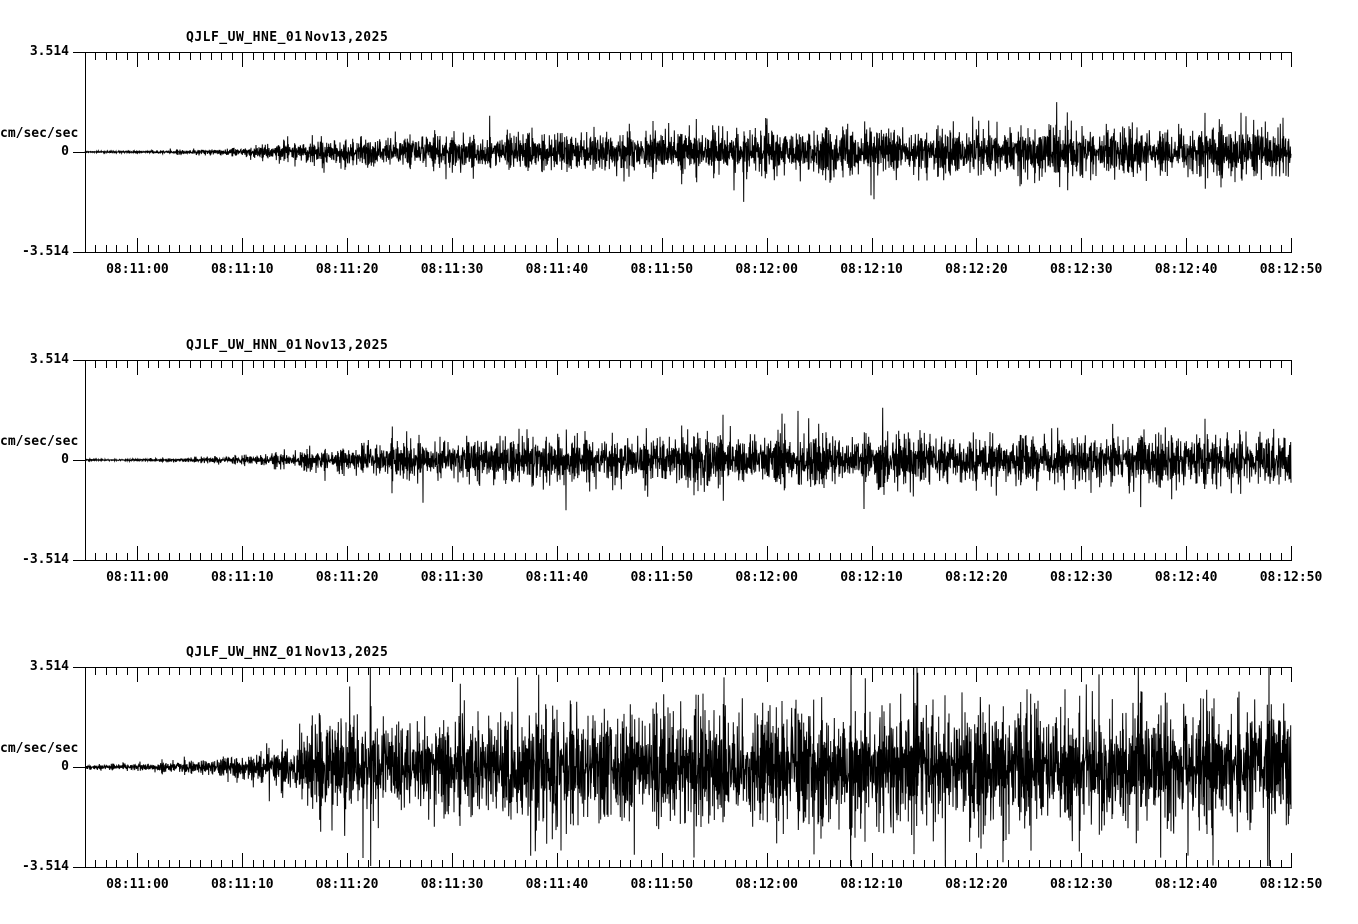 The width and height of the screenshot is (1358, 924). I want to click on x-axis-tick-label: 08:12:00, so click(766, 577).